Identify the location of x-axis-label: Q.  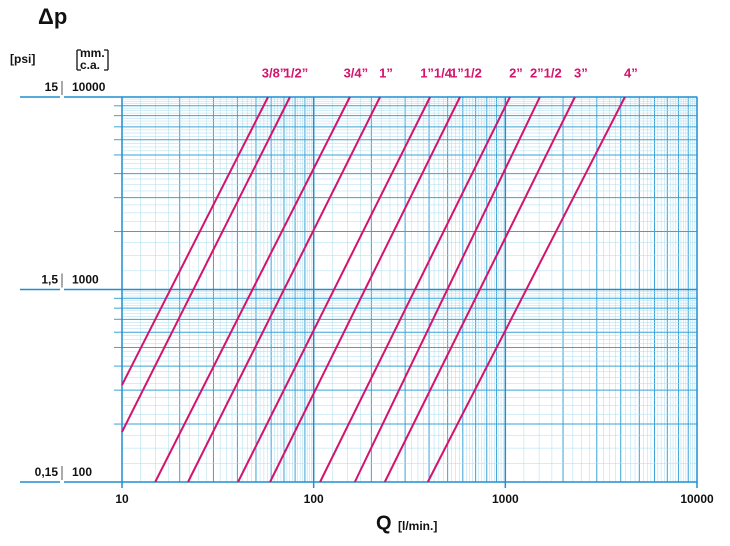
(384, 523).